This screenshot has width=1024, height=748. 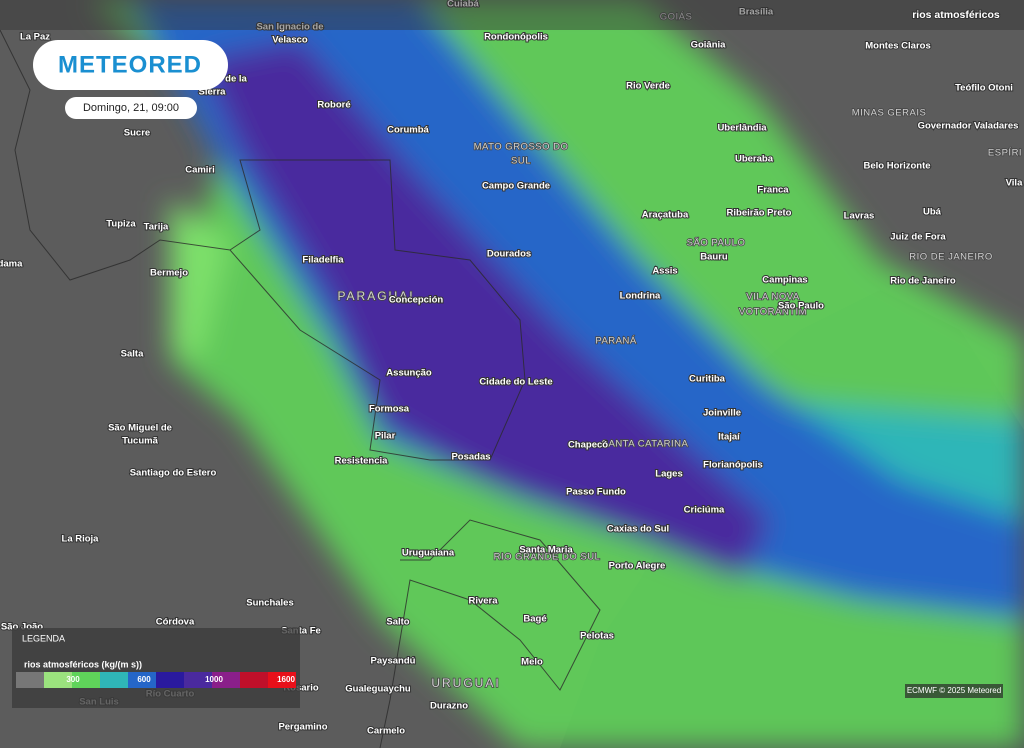 What do you see at coordinates (722, 413) in the screenshot?
I see `city-label: Joinville` at bounding box center [722, 413].